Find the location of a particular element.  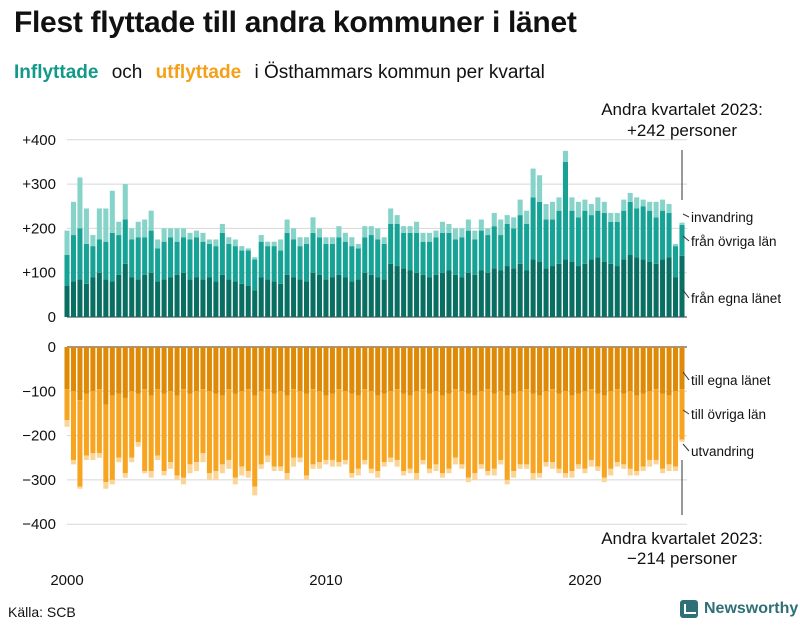

annotation-bottom-line1: Andra kvartalet 2023: is located at coordinates (682, 538).